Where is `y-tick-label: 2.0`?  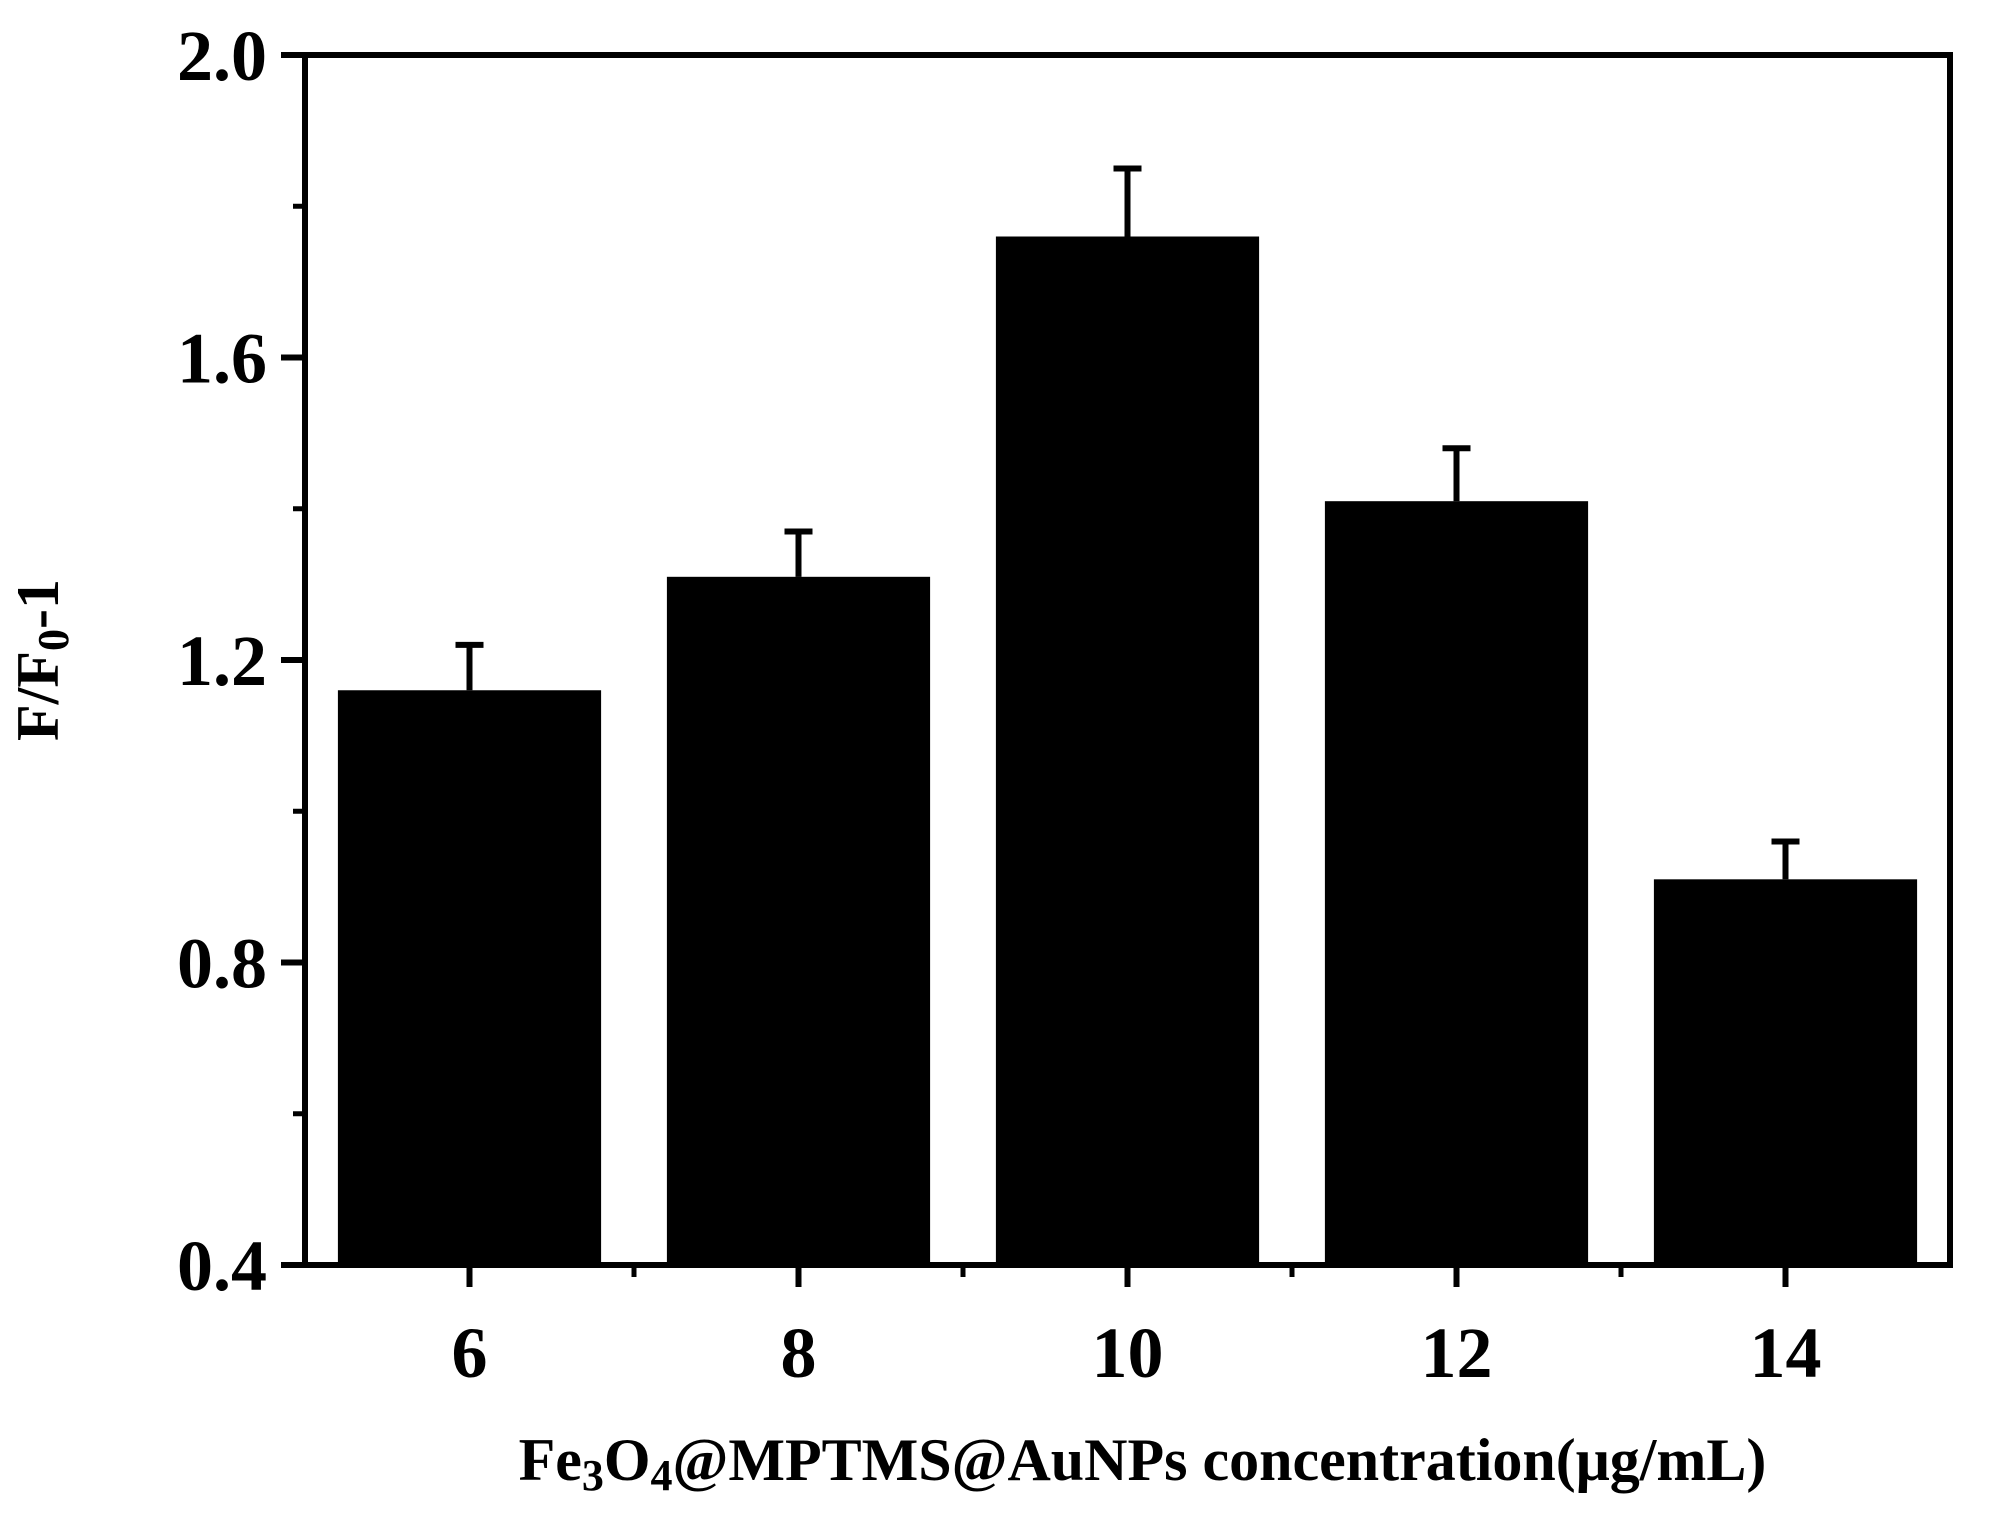 y-tick-label: 2.0 is located at coordinates (222, 56).